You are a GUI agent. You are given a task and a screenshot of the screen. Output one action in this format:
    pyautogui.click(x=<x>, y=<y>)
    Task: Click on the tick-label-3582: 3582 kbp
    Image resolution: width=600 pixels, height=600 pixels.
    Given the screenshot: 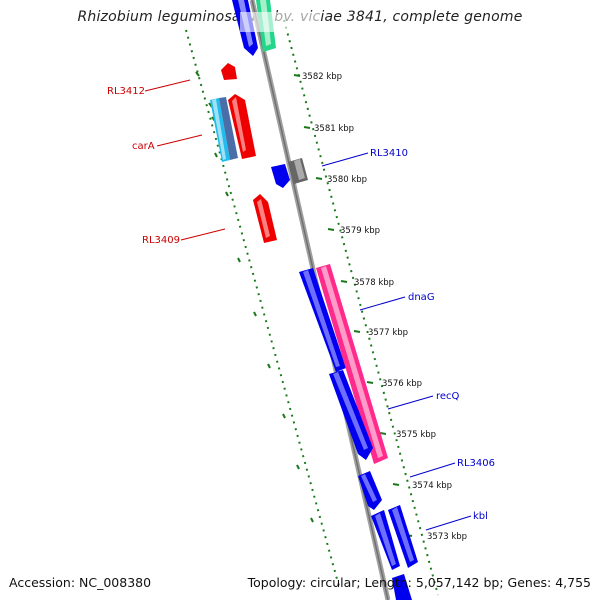 What is the action you would take?
    pyautogui.click(x=322, y=77)
    